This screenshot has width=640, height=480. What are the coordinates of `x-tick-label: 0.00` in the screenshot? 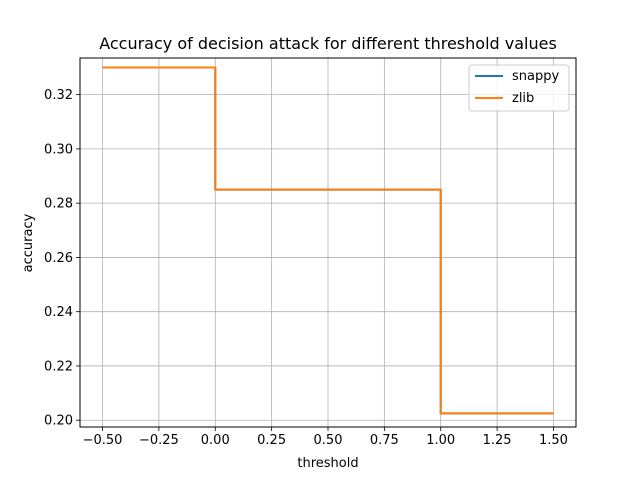 It's located at (215, 440).